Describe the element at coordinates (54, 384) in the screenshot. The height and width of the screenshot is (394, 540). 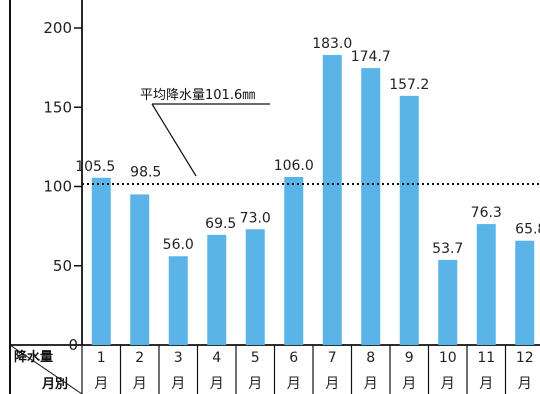
I see `table-col-header: 月別` at that location.